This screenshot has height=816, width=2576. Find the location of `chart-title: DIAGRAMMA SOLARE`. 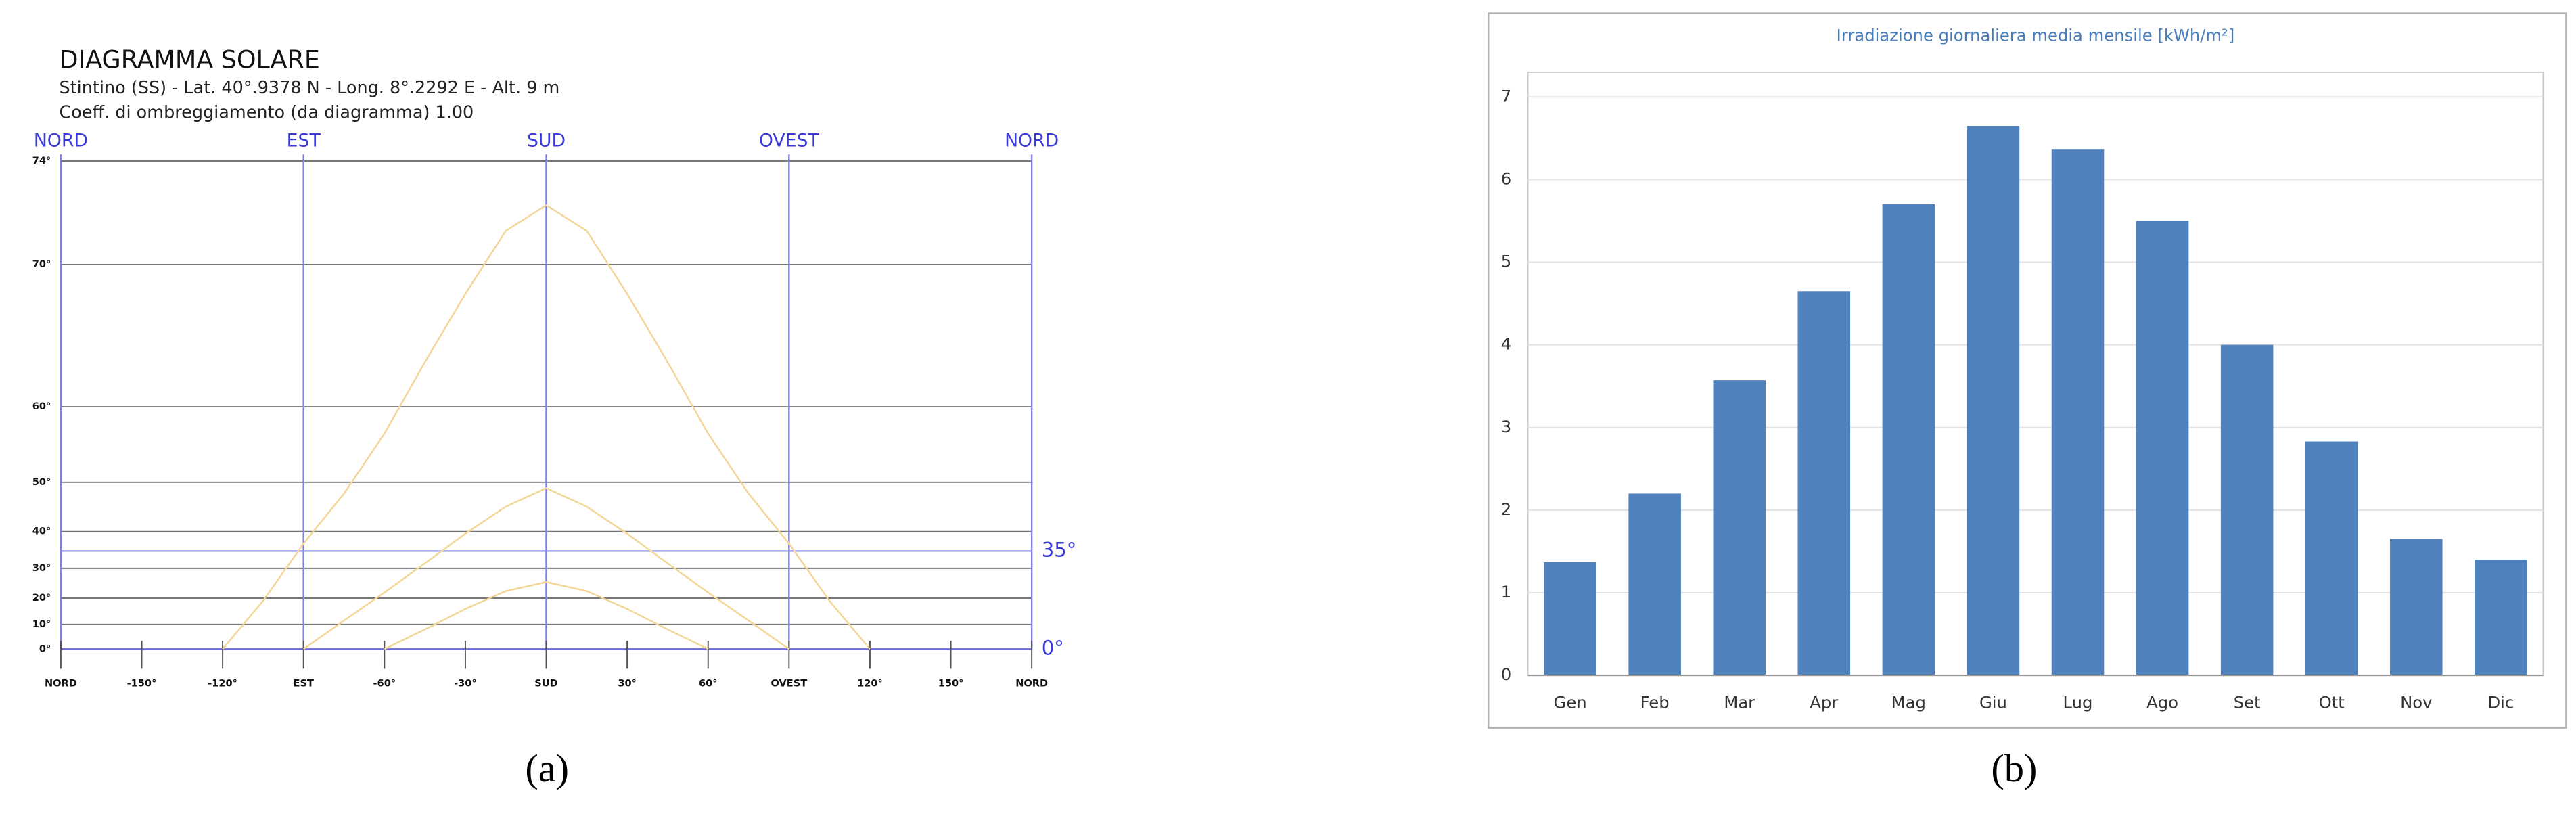

chart-title: DIAGRAMMA SOLARE is located at coordinates (189, 59).